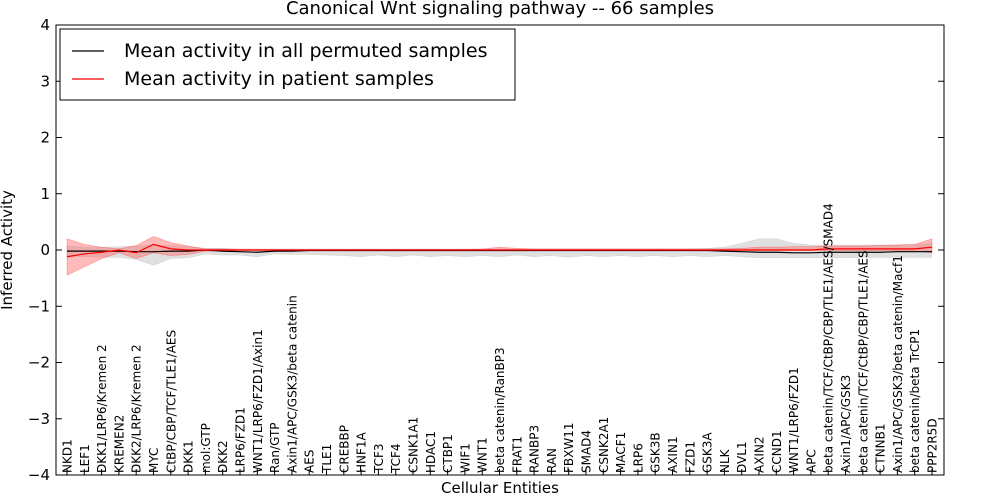 This screenshot has width=1000, height=504. I want to click on x-tick-label: DKK2/LRP6/Kremen 2, so click(137, 408).